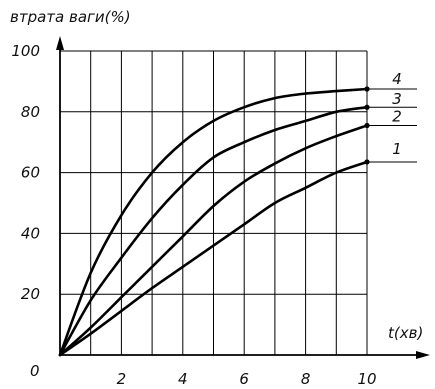 This screenshot has width=435, height=389. Describe the element at coordinates (25, 51) in the screenshot. I see `y-tick-label: 100` at that location.